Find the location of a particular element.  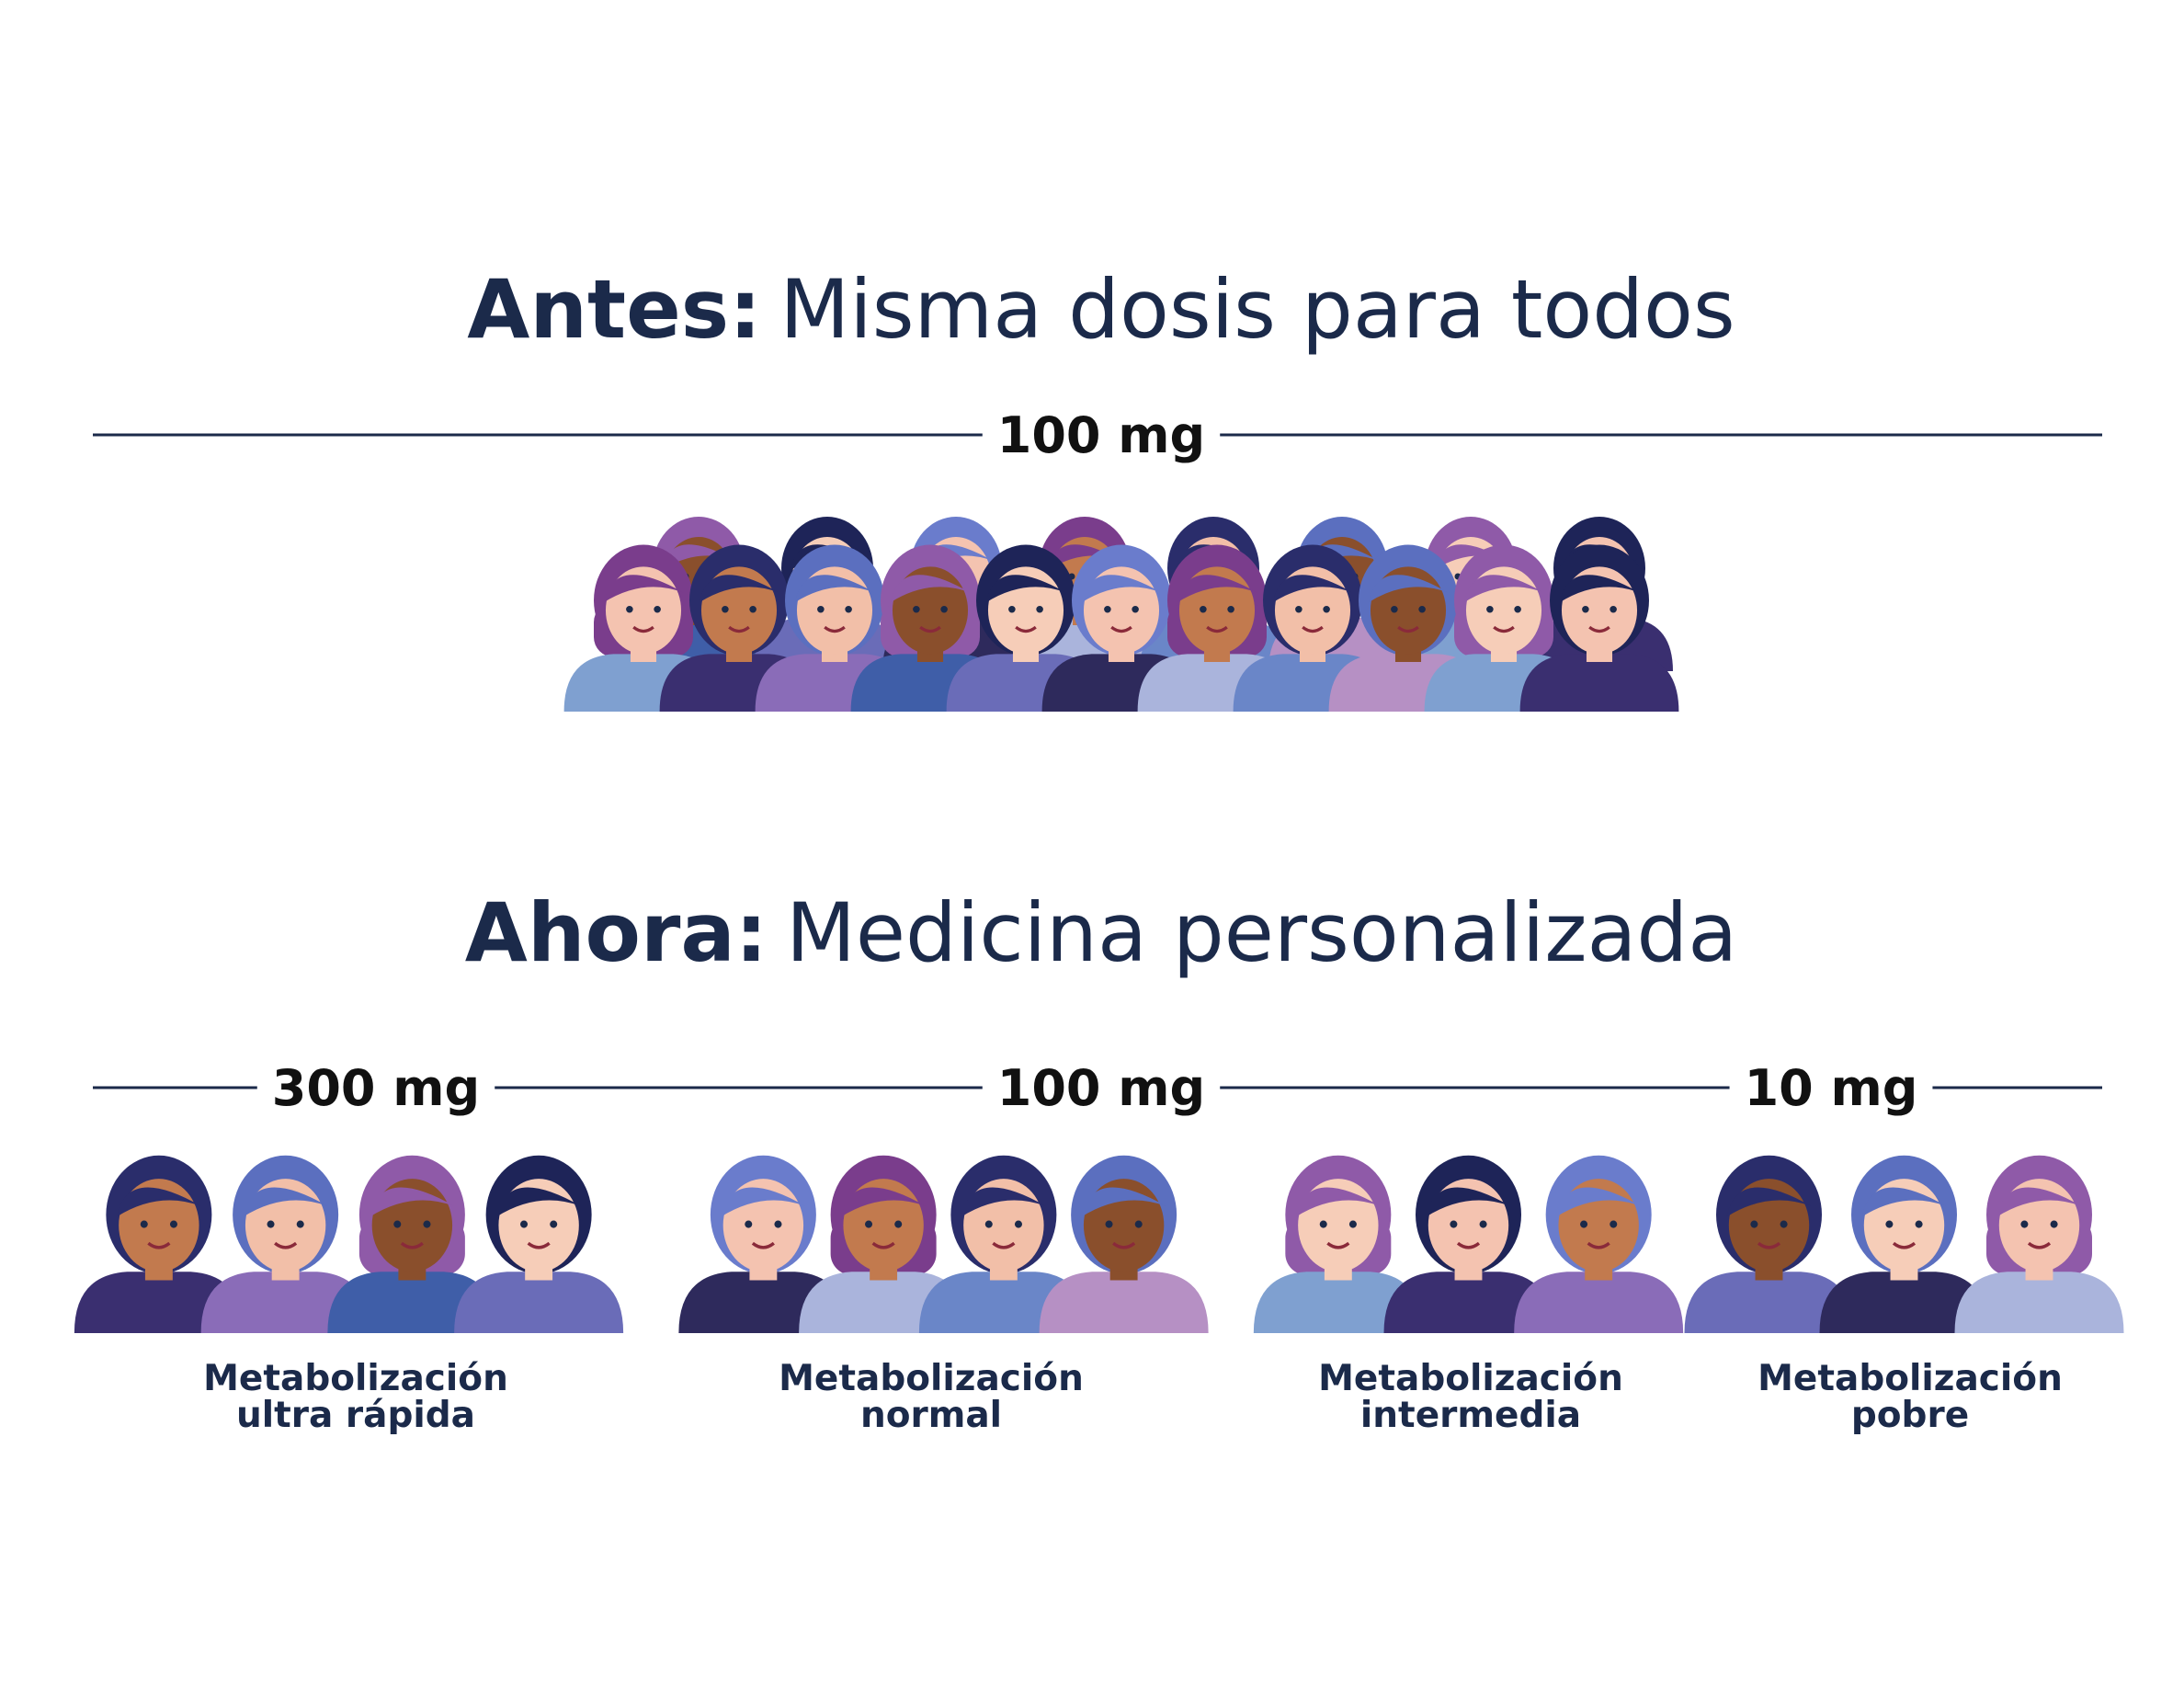

dose-label: 300 mg is located at coordinates (376, 1088).